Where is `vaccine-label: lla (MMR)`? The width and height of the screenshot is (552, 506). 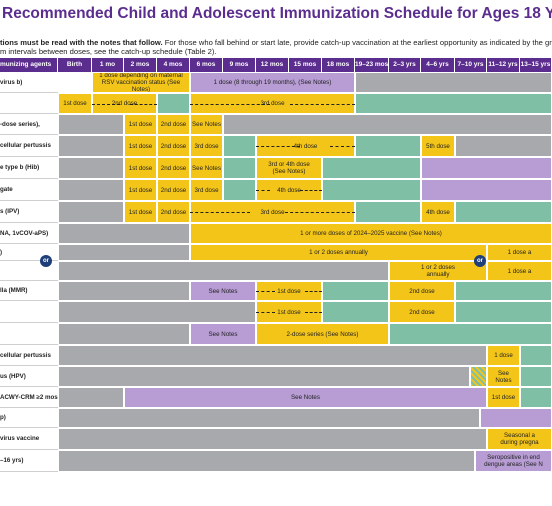 vaccine-label: lla (MMR) is located at coordinates (29, 291).